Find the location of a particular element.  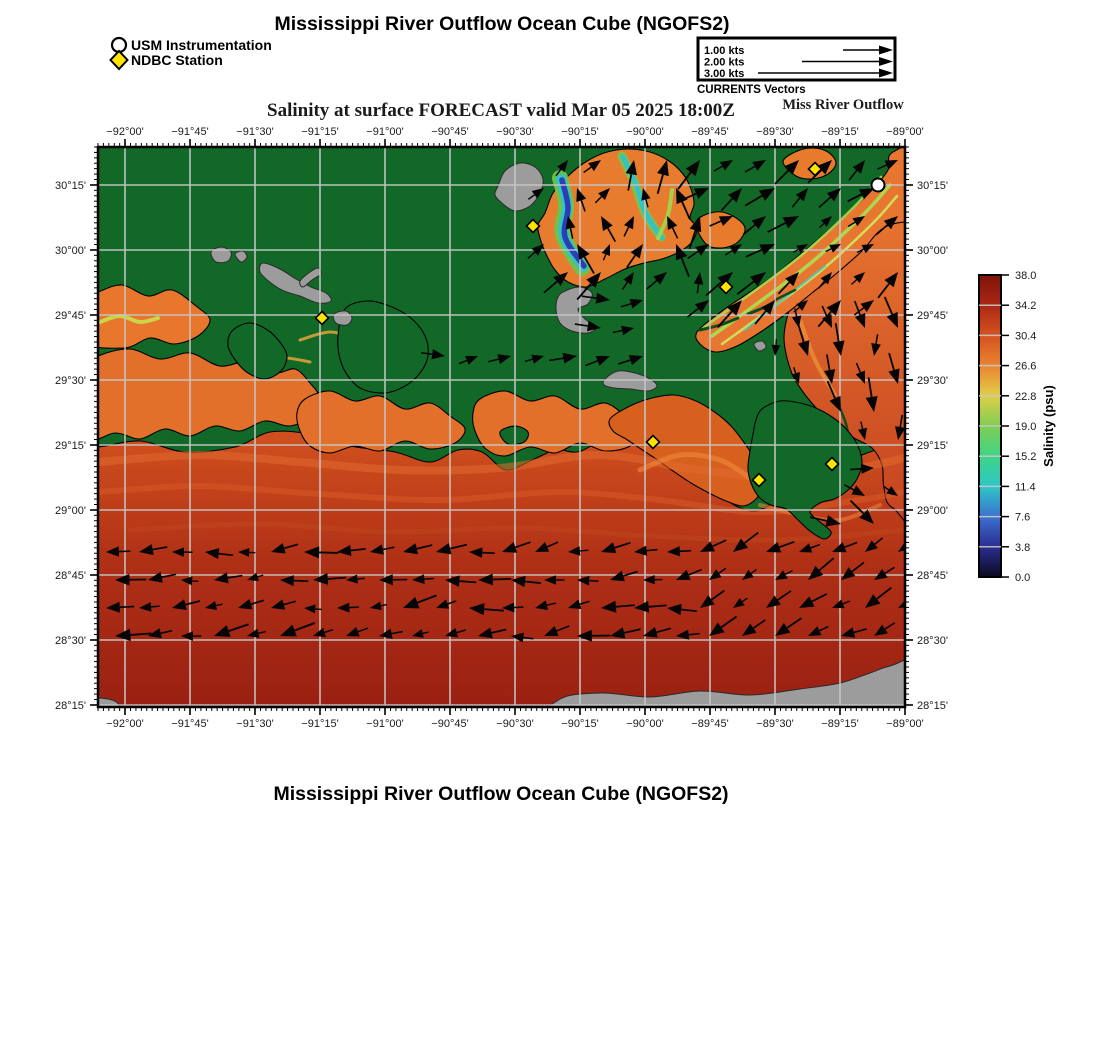

y-tick-label-left: 28°45' is located at coordinates (70, 576).